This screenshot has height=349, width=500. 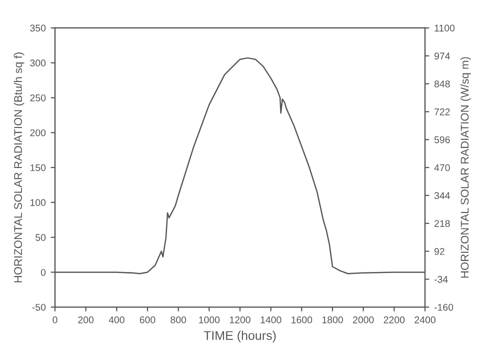 What do you see at coordinates (439, 251) in the screenshot?
I see `y2-tick-label: 92` at bounding box center [439, 251].